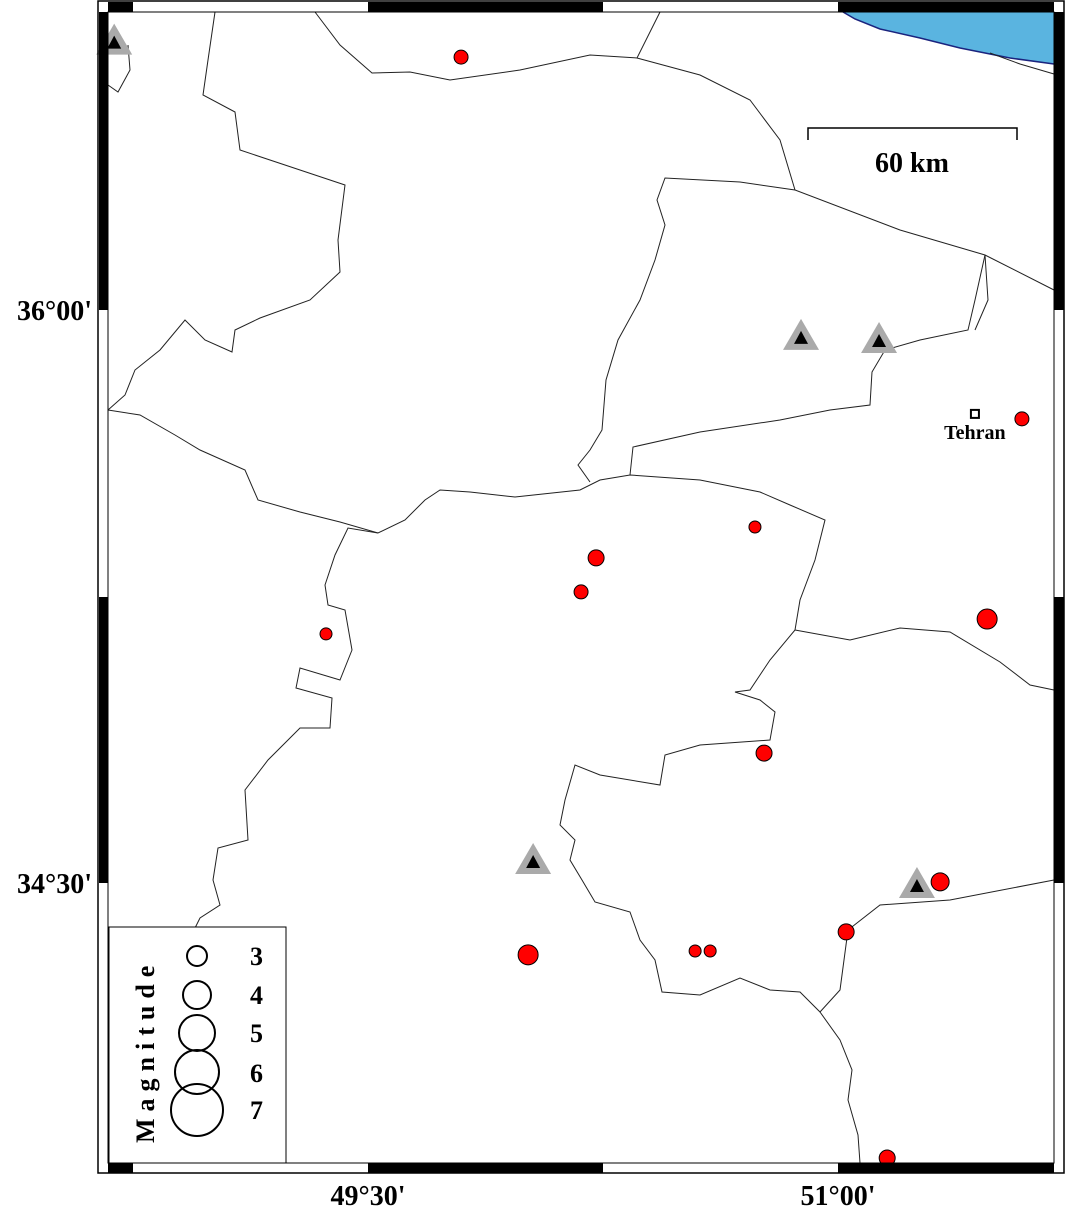 The image size is (1066, 1212). What do you see at coordinates (54, 311) in the screenshot?
I see `lat-label-36-00: 36°00'` at bounding box center [54, 311].